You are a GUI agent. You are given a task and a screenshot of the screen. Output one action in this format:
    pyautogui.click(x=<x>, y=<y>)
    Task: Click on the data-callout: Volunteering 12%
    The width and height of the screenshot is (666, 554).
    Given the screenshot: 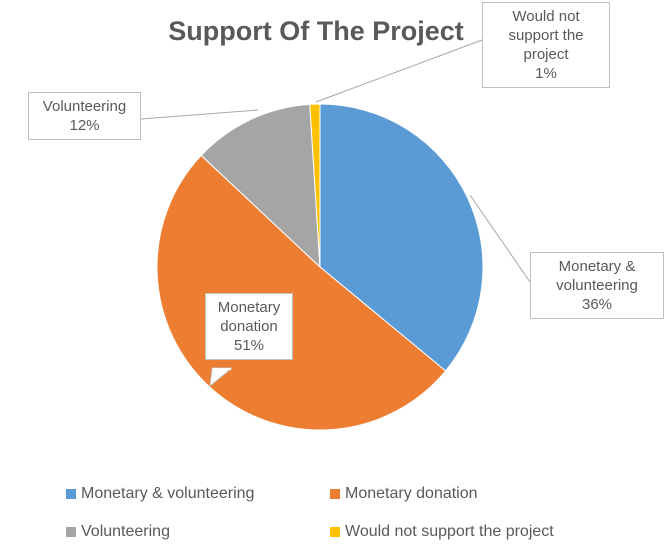 What is the action you would take?
    pyautogui.click(x=84, y=116)
    